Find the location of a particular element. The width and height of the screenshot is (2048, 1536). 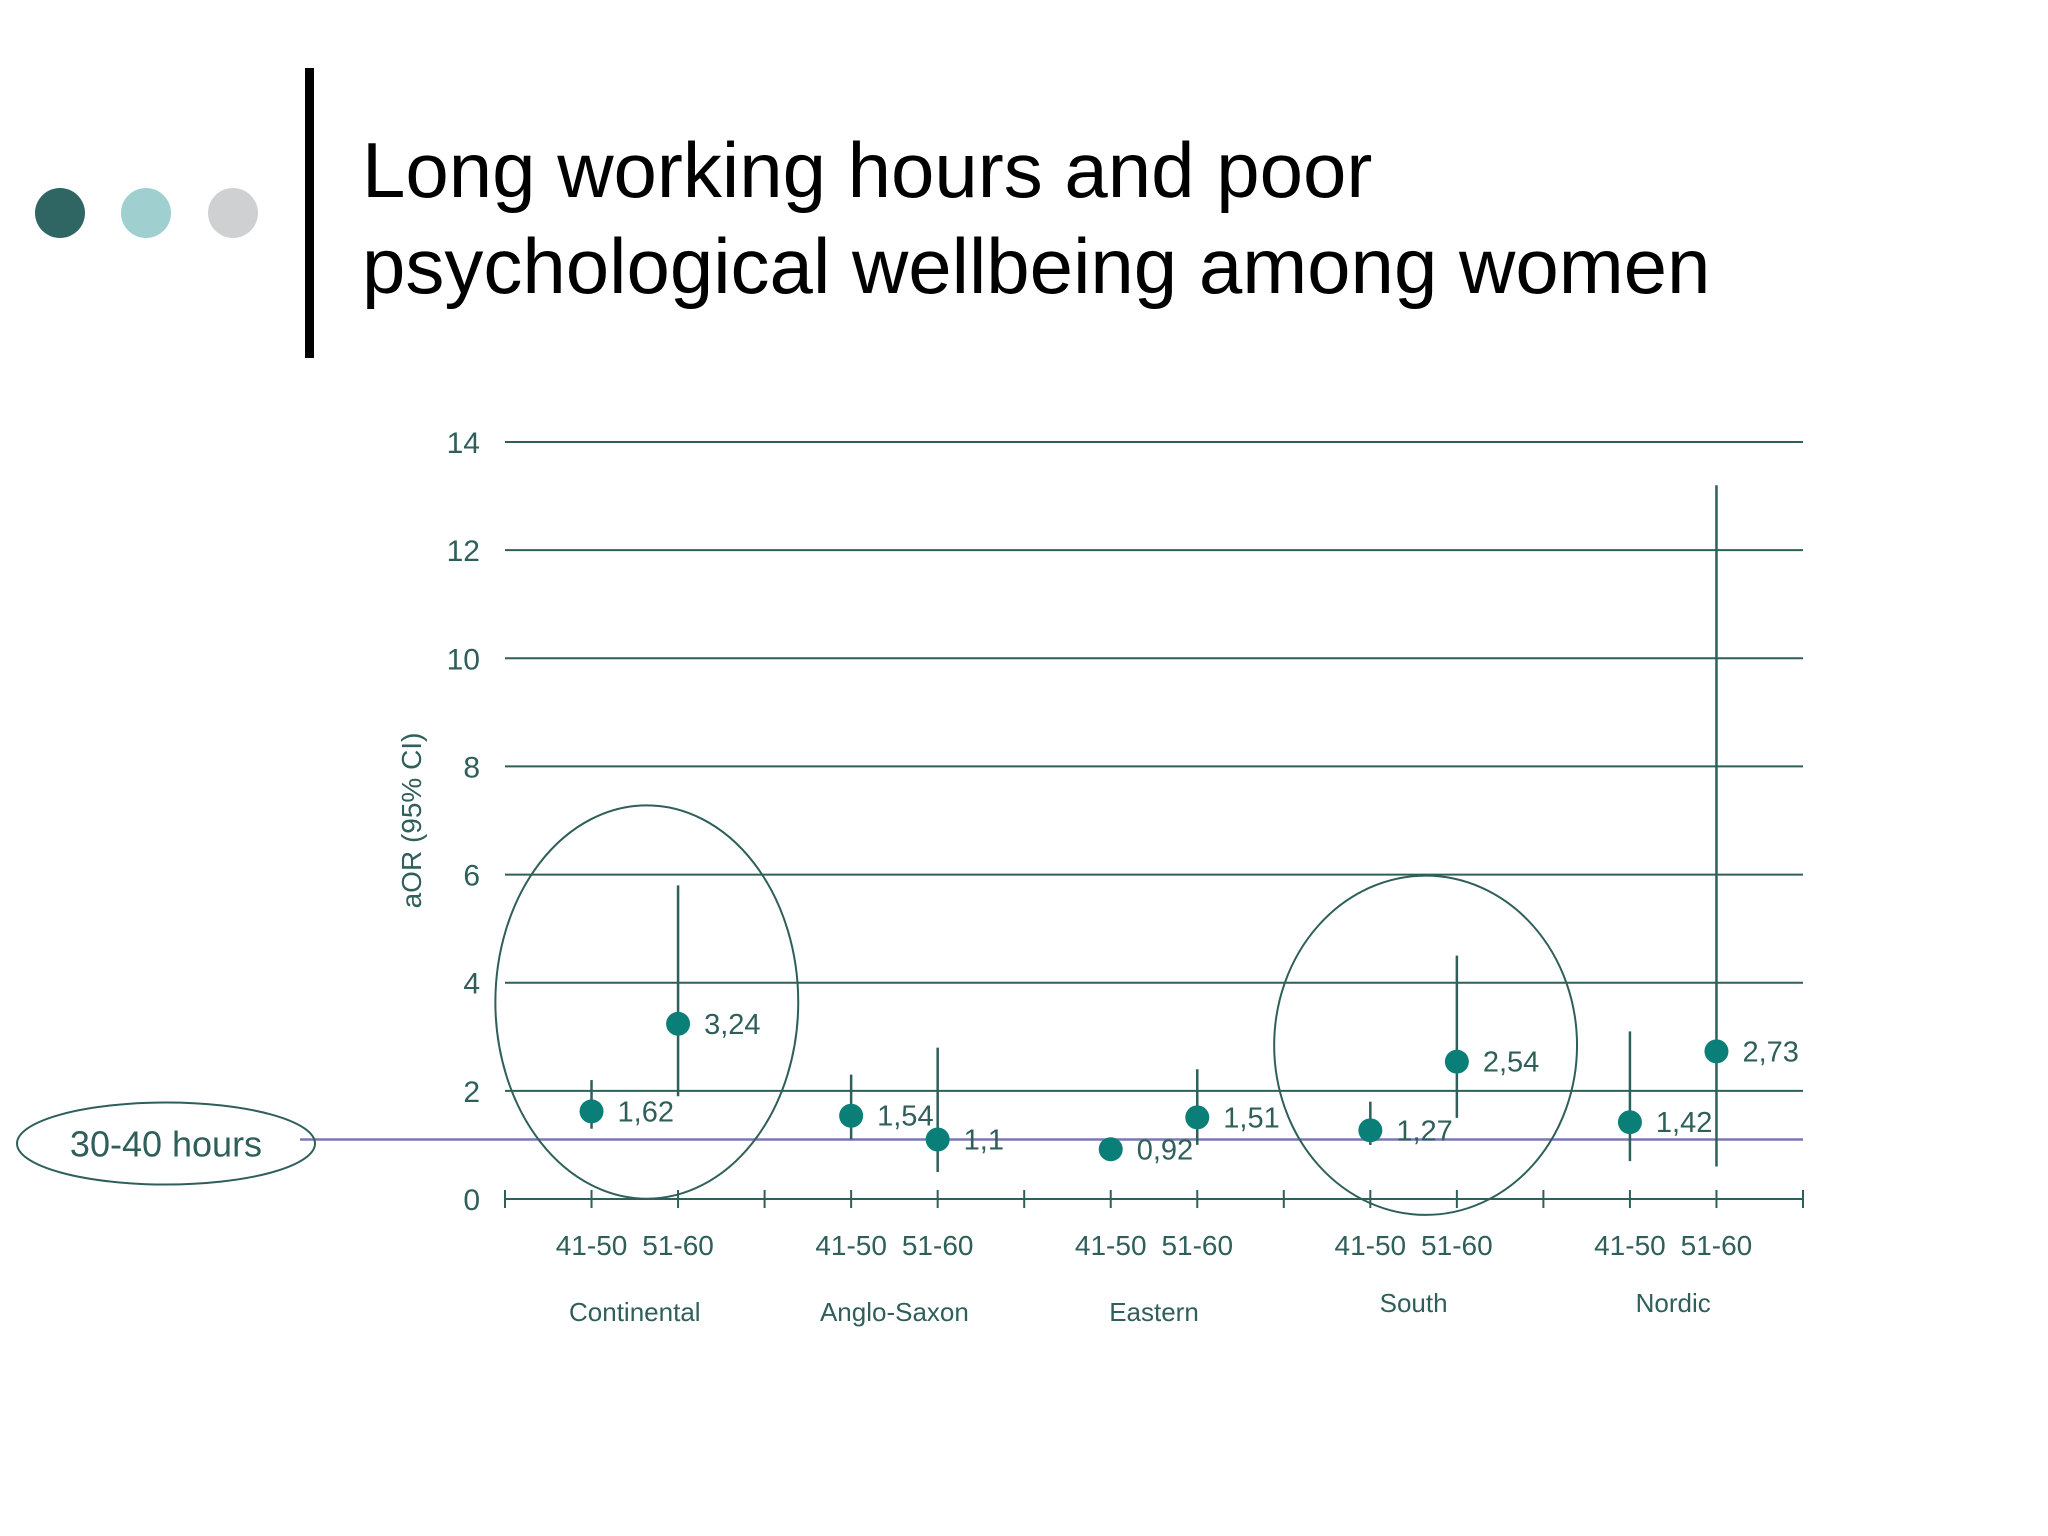

data-label: 2,73 is located at coordinates (1770, 1052).